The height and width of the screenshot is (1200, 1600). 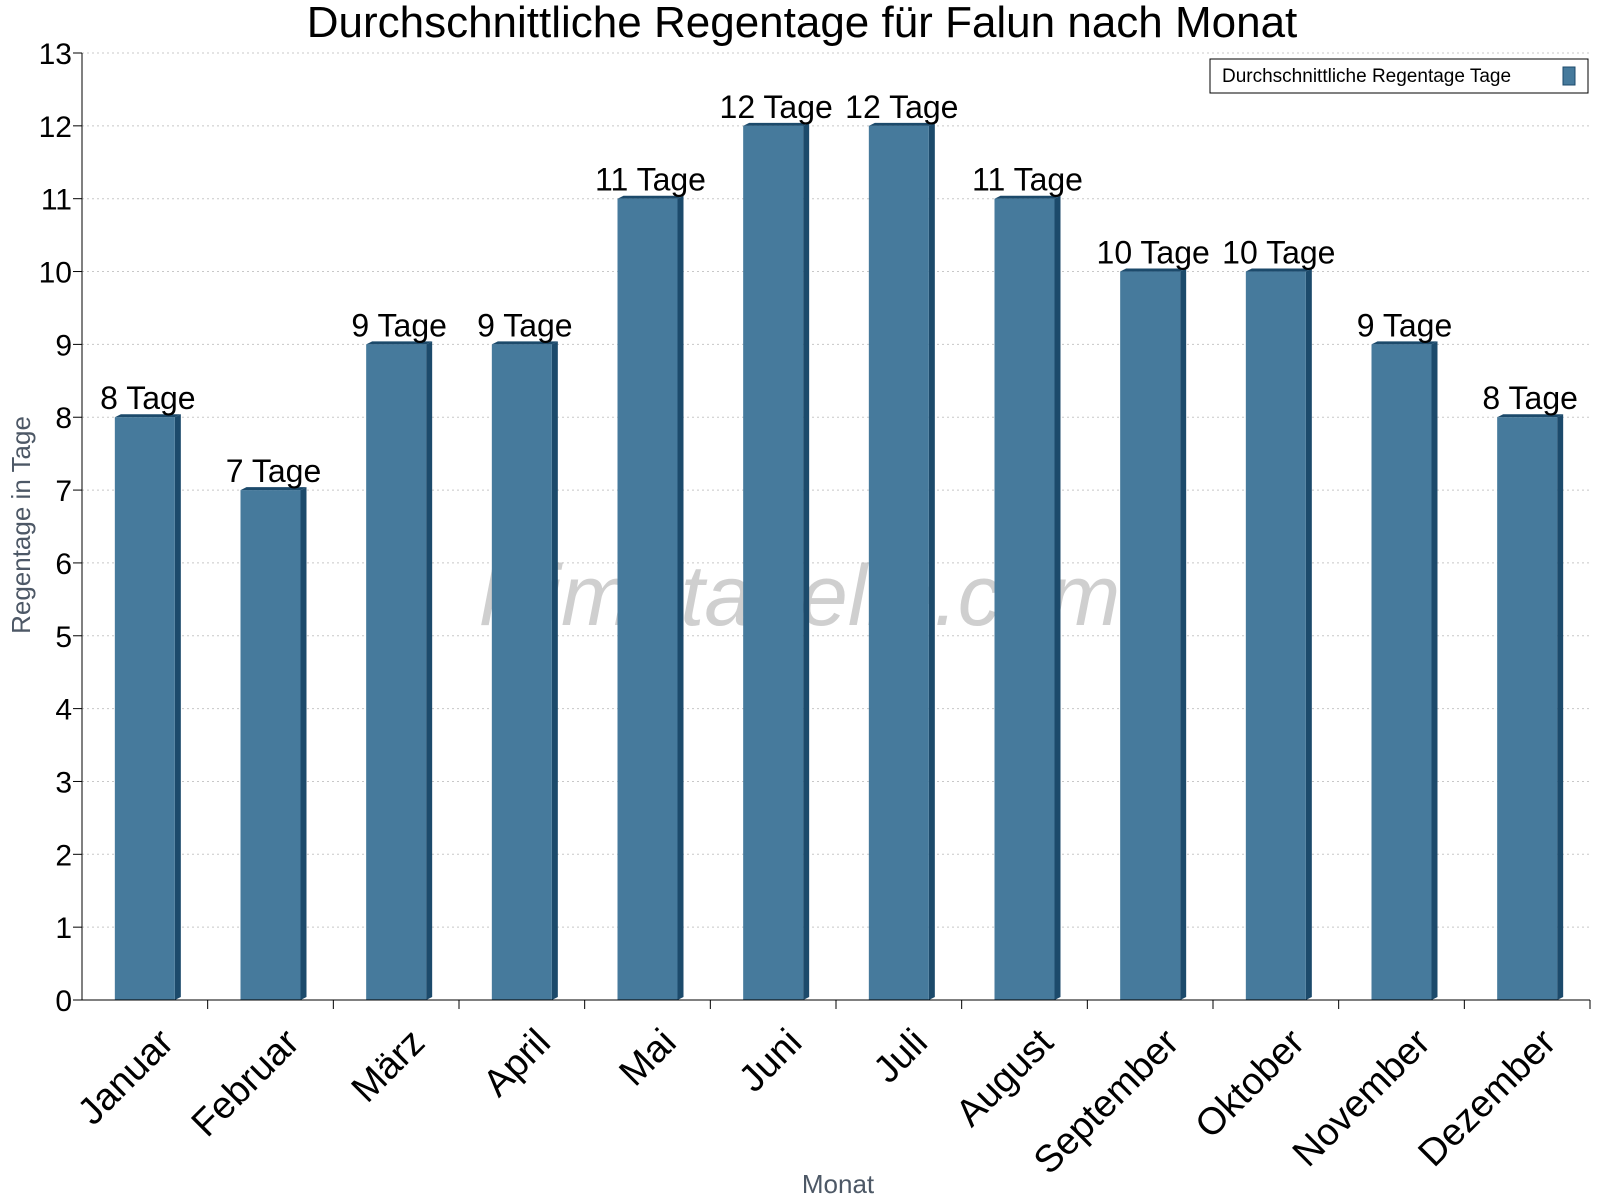 I want to click on x-tick-label: April, so click(x=516, y=1062).